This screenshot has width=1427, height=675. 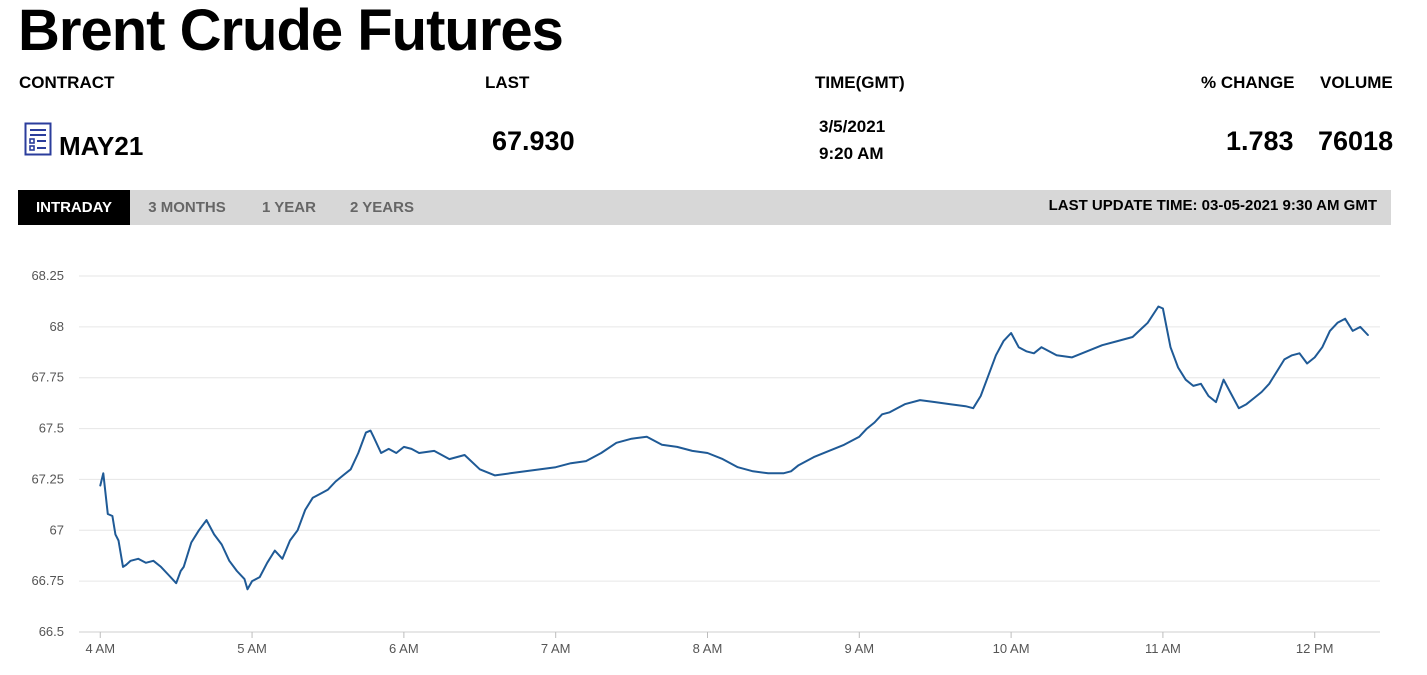 What do you see at coordinates (38, 139) in the screenshot?
I see `document-chart-icon` at bounding box center [38, 139].